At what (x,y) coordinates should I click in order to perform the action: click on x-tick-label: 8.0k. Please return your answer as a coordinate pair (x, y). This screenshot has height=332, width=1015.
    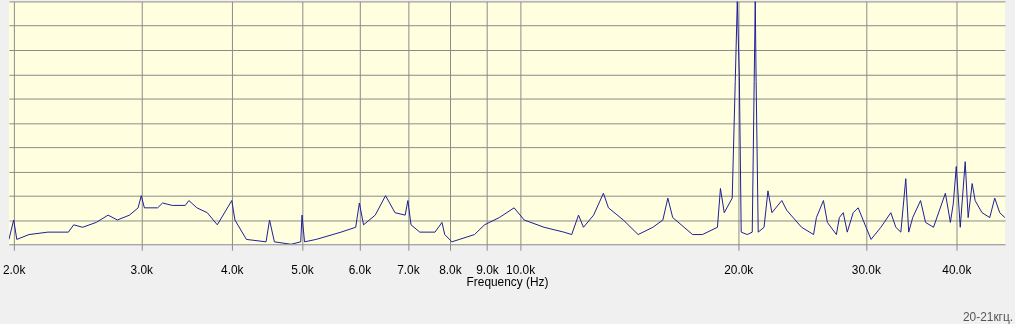
    Looking at the image, I should click on (450, 269).